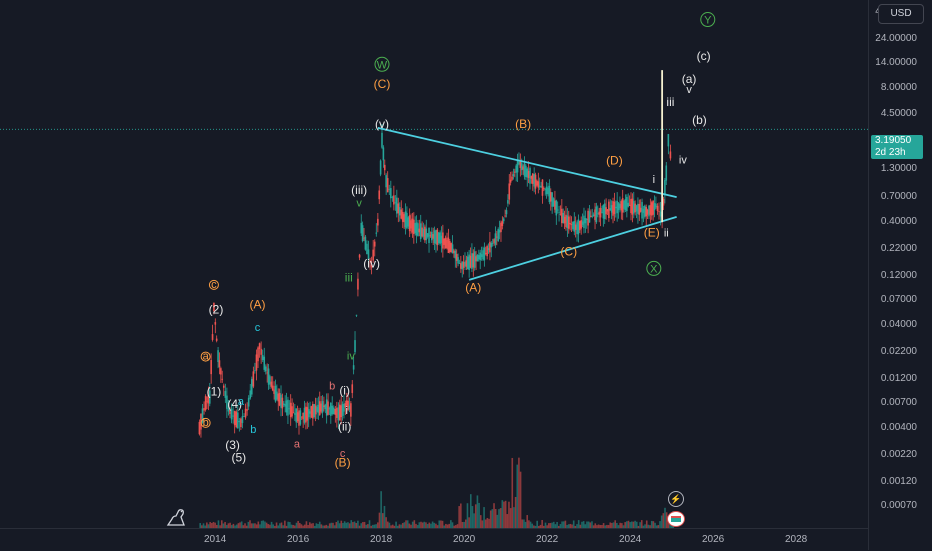 The width and height of the screenshot is (932, 551). What do you see at coordinates (898, 113) in the screenshot?
I see `y-tick-label: 4.50000` at bounding box center [898, 113].